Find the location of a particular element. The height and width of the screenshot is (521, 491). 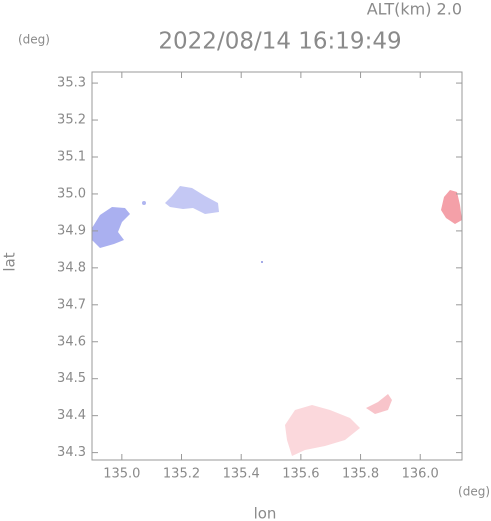

y-tick-label: 34.3 is located at coordinates (71, 452).